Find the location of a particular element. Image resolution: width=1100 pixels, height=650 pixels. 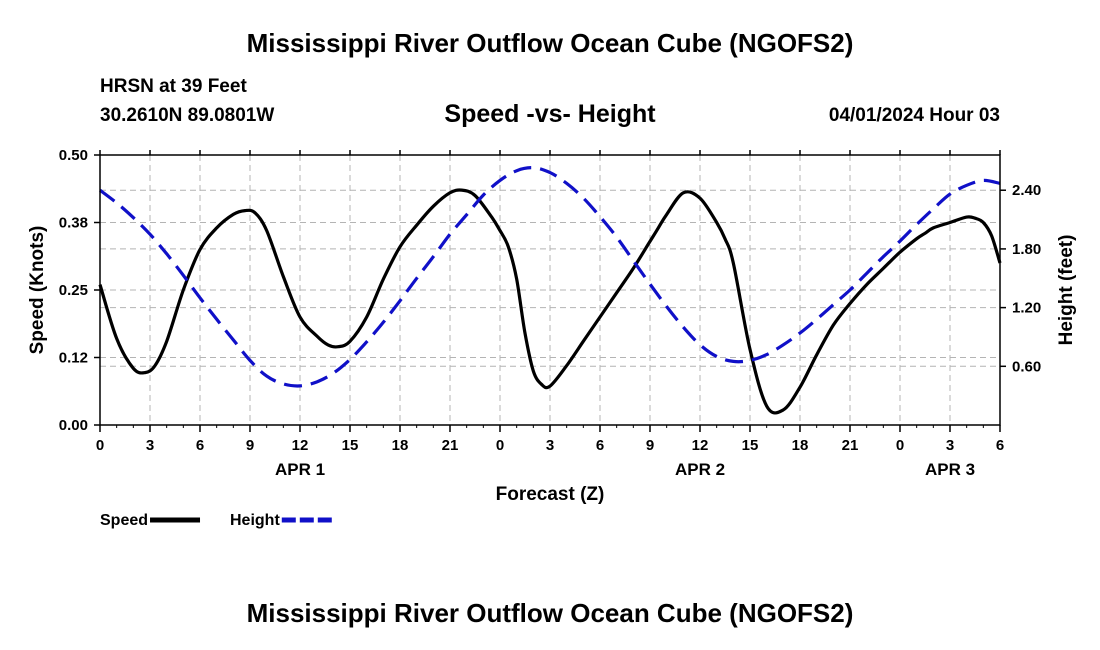

station-coordinates: 30.2610N 89.0801W is located at coordinates (187, 115).